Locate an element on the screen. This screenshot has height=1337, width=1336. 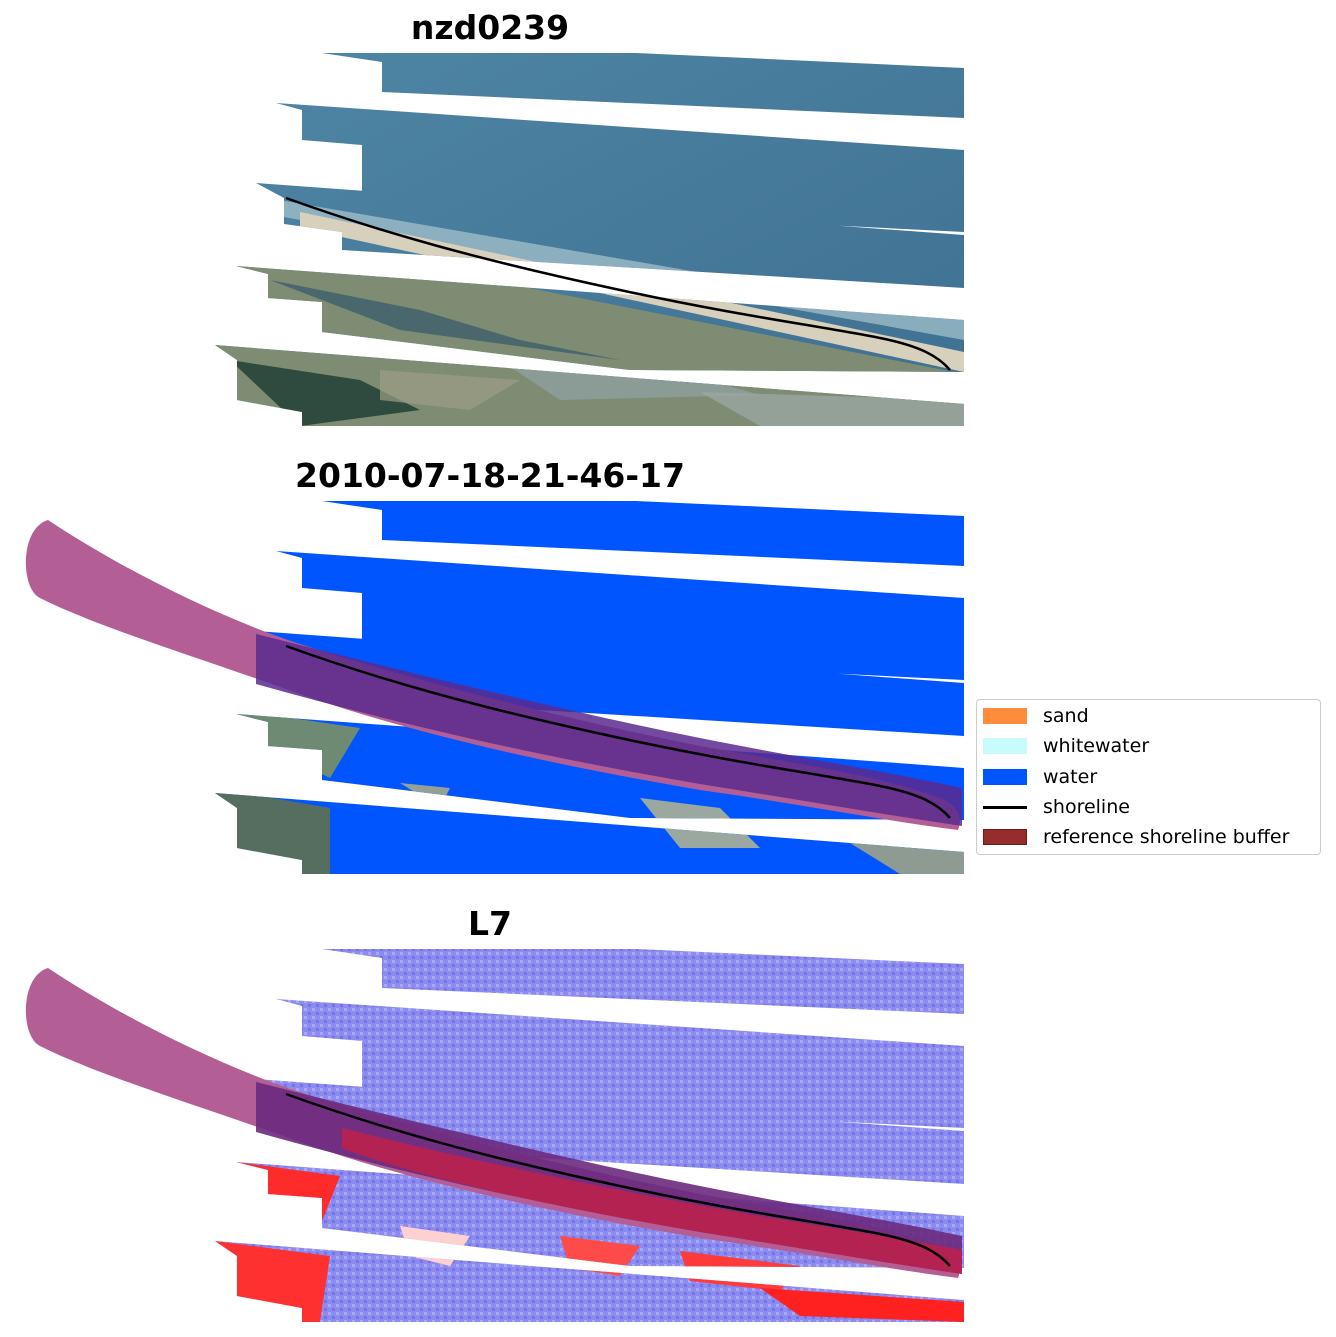
water-swatch is located at coordinates (1005, 777).